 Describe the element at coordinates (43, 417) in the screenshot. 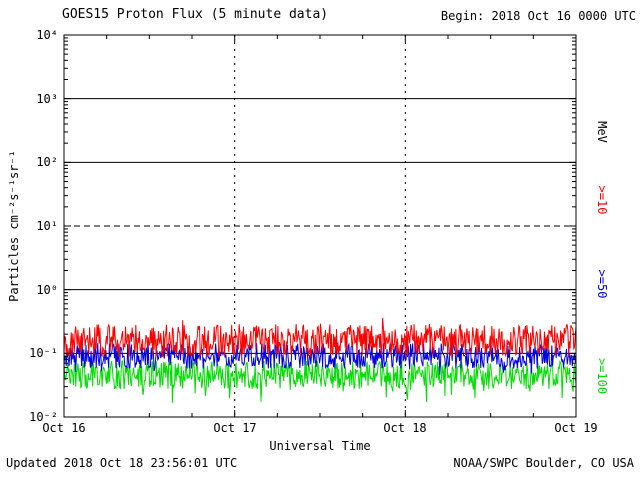

I see `y-tick-label-1e-2: 10⁻²` at that location.